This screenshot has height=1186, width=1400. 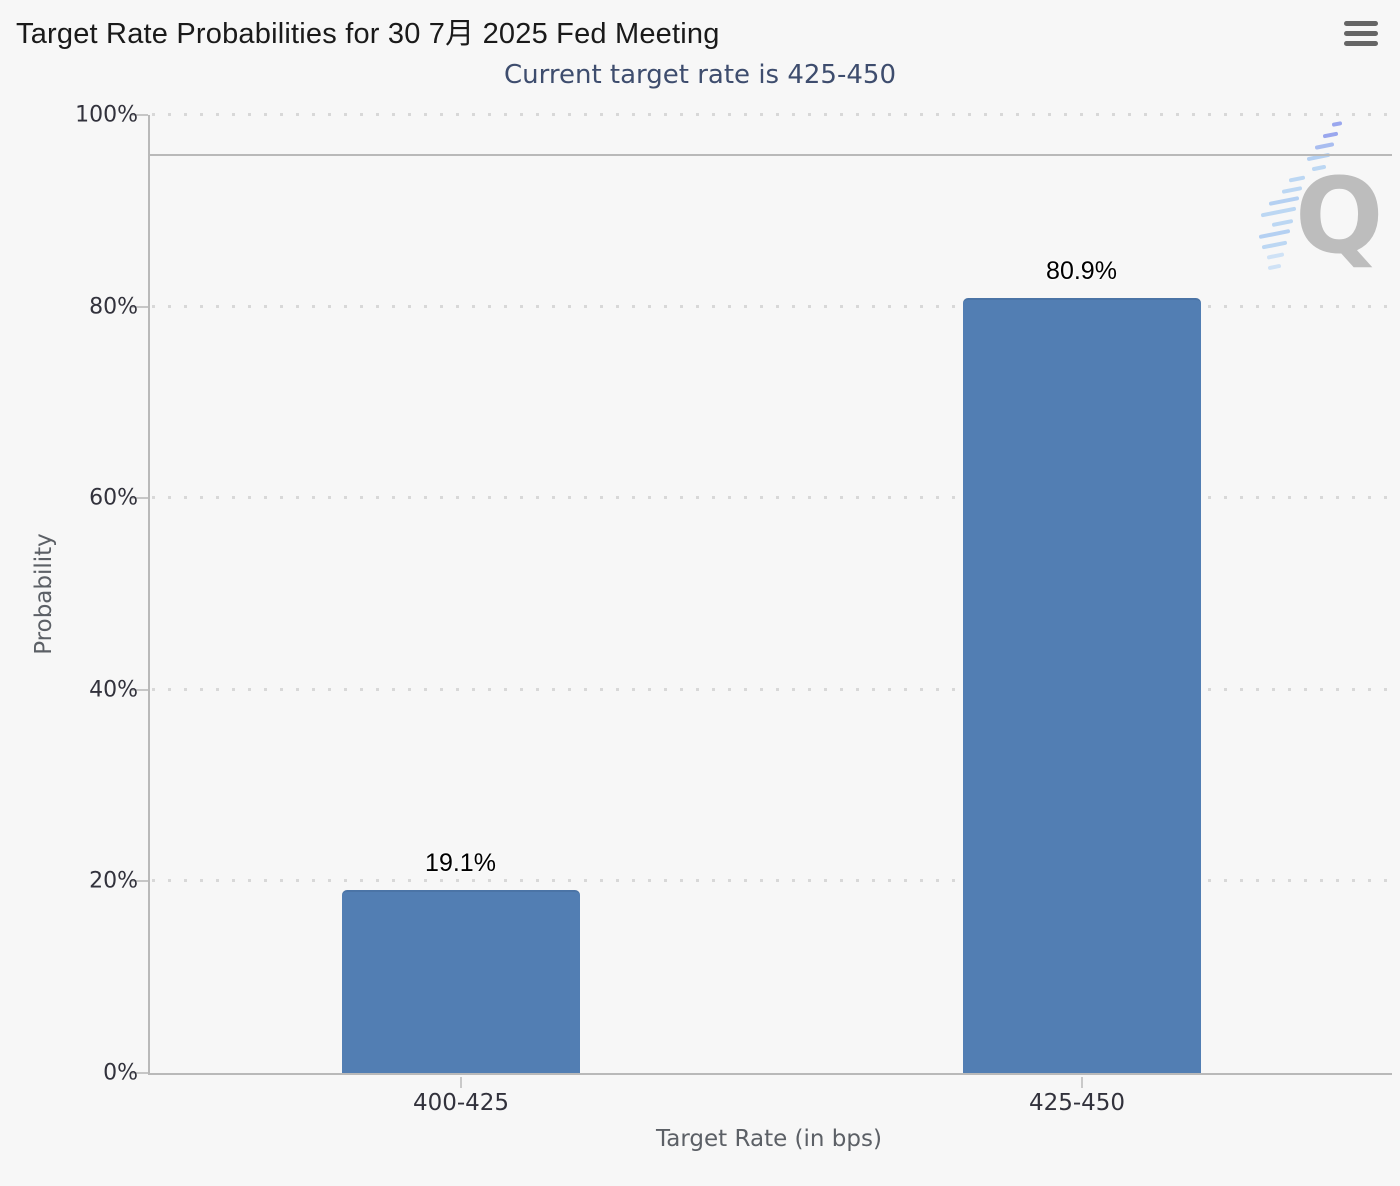 What do you see at coordinates (1081, 270) in the screenshot?
I see `bar-value-label: 80.9%` at bounding box center [1081, 270].